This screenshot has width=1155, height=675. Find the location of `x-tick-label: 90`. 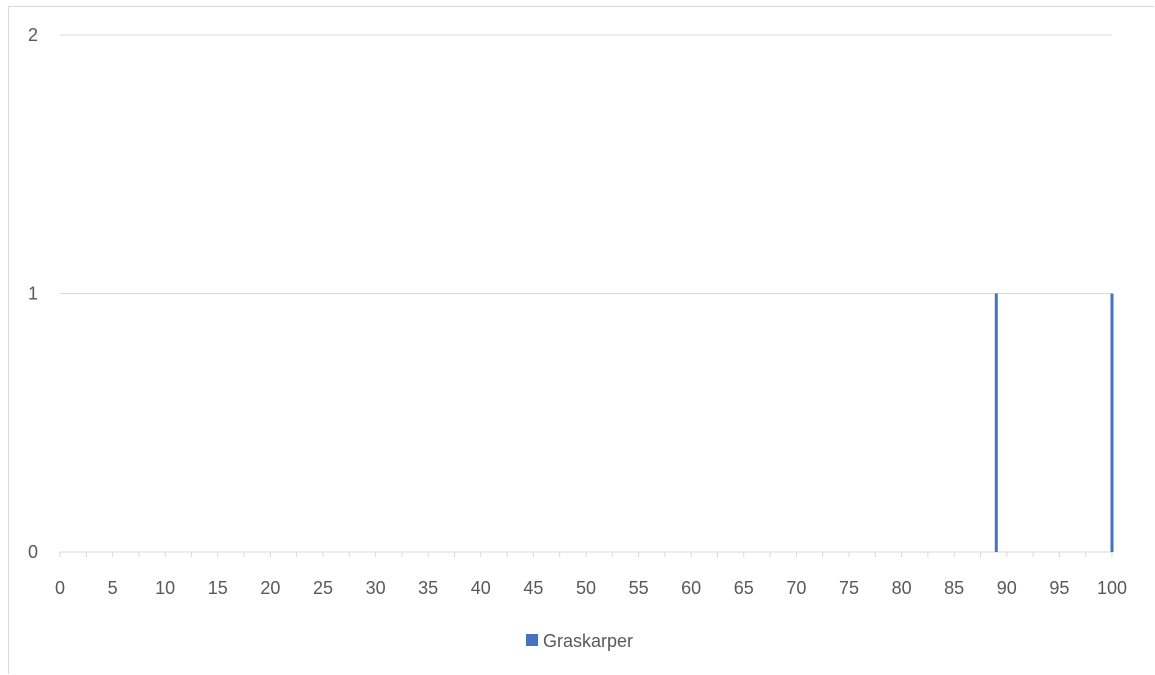

x-tick-label: 90 is located at coordinates (1007, 588).